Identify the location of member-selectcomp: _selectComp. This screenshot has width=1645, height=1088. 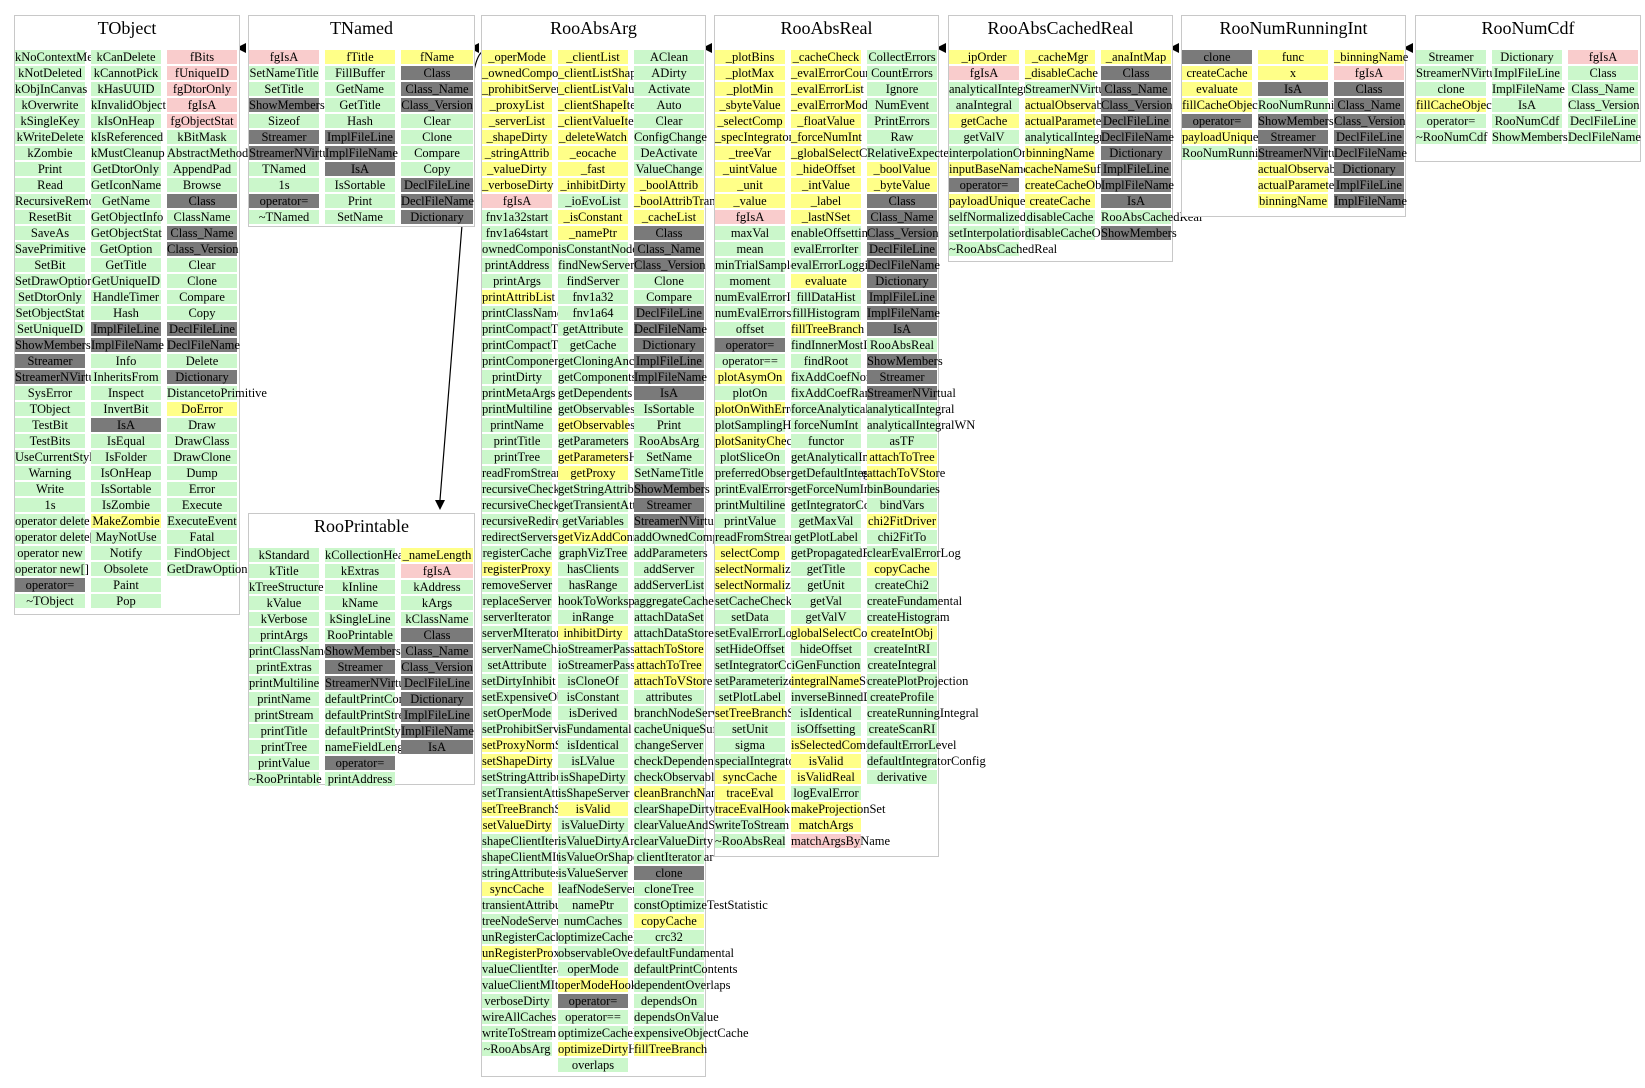
(750, 121).